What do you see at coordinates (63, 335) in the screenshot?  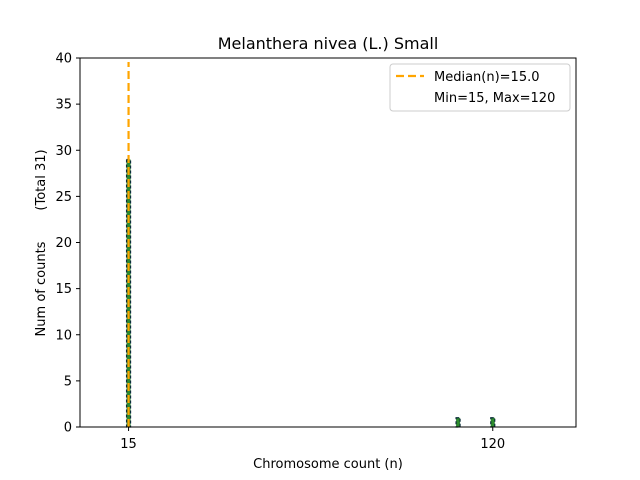 I see `y-tick-label-10: 10` at bounding box center [63, 335].